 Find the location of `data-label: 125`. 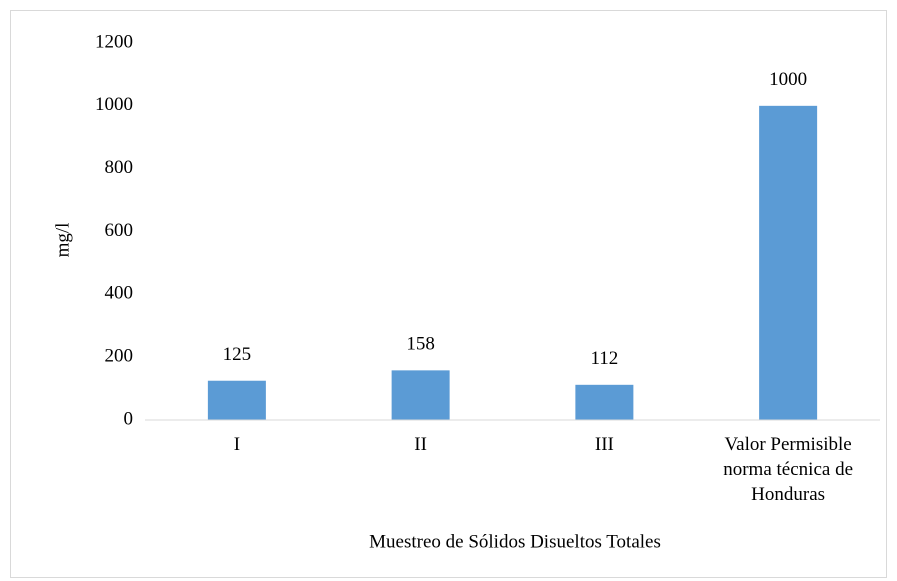

data-label: 125 is located at coordinates (237, 354).